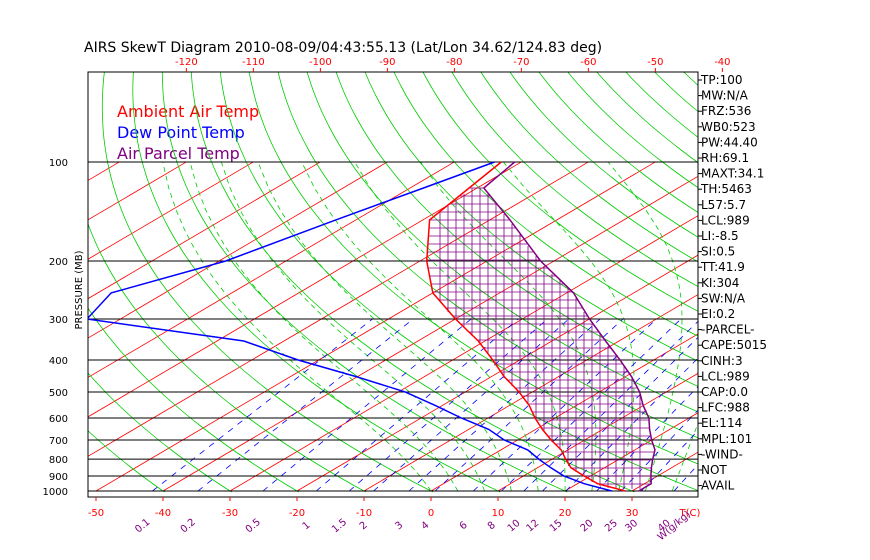 Image resolution: width=870 pixels, height=560 pixels. What do you see at coordinates (253, 62) in the screenshot?
I see `top-temp-label: -110` at bounding box center [253, 62].